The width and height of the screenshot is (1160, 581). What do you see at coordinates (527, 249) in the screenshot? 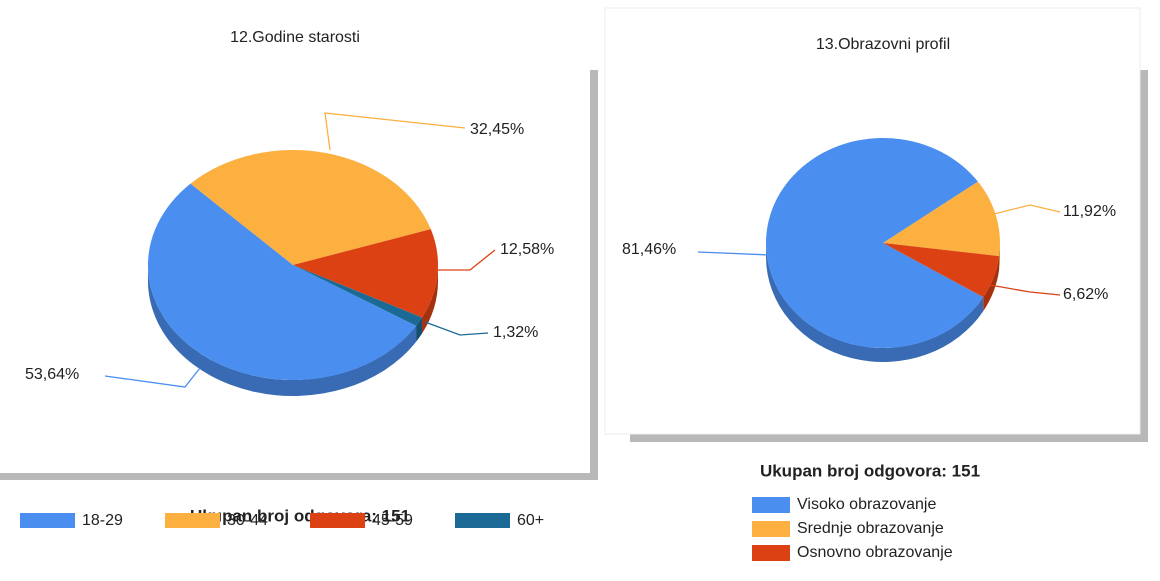
I see `data-label: 12,58%` at bounding box center [527, 249].